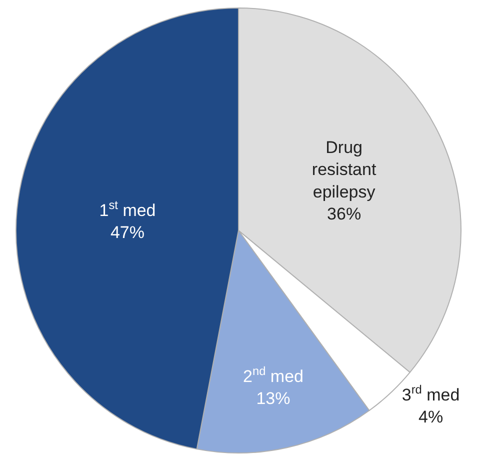 The width and height of the screenshot is (479, 461). Describe the element at coordinates (273, 398) in the screenshot. I see `data-label: 13%` at that location.